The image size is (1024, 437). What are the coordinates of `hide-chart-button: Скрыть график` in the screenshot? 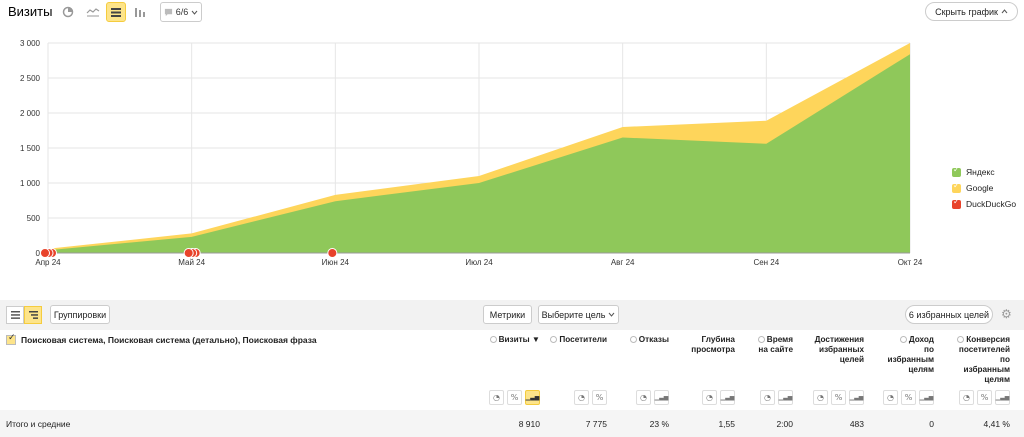 It's located at (971, 11).